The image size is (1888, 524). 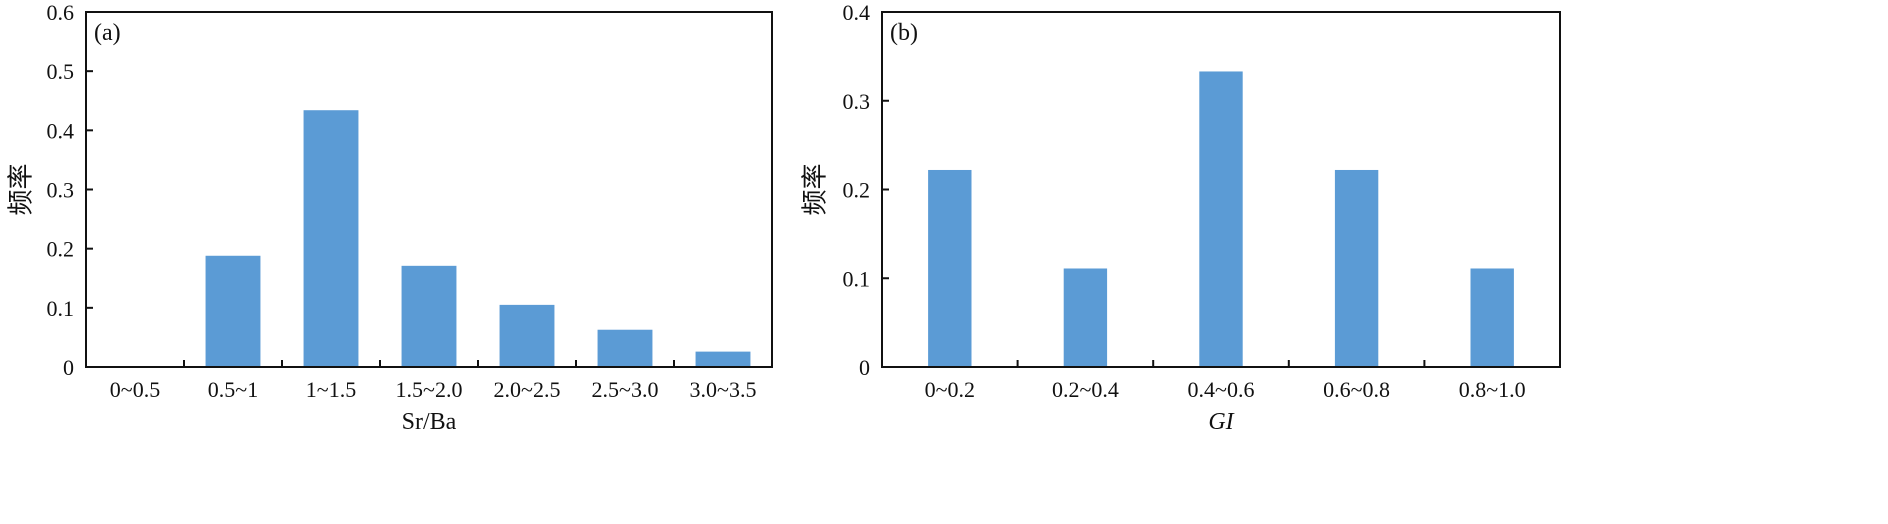 What do you see at coordinates (1221, 422) in the screenshot?
I see `x-axis-title: GI` at bounding box center [1221, 422].